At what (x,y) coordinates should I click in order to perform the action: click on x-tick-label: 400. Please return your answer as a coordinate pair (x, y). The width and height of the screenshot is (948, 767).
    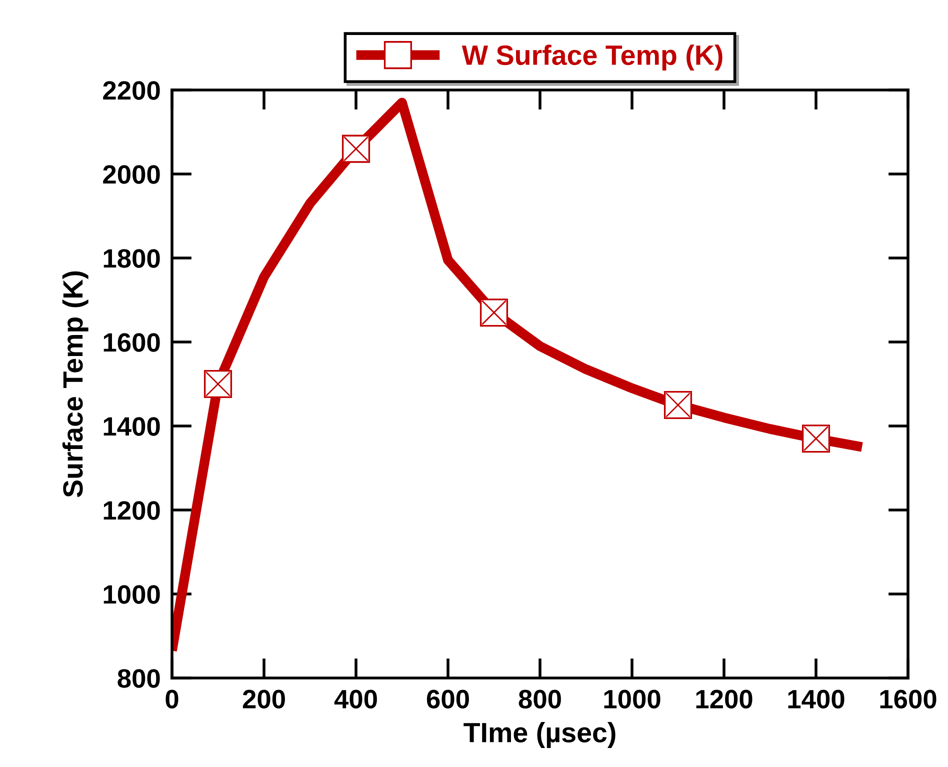
    Looking at the image, I should click on (355, 699).